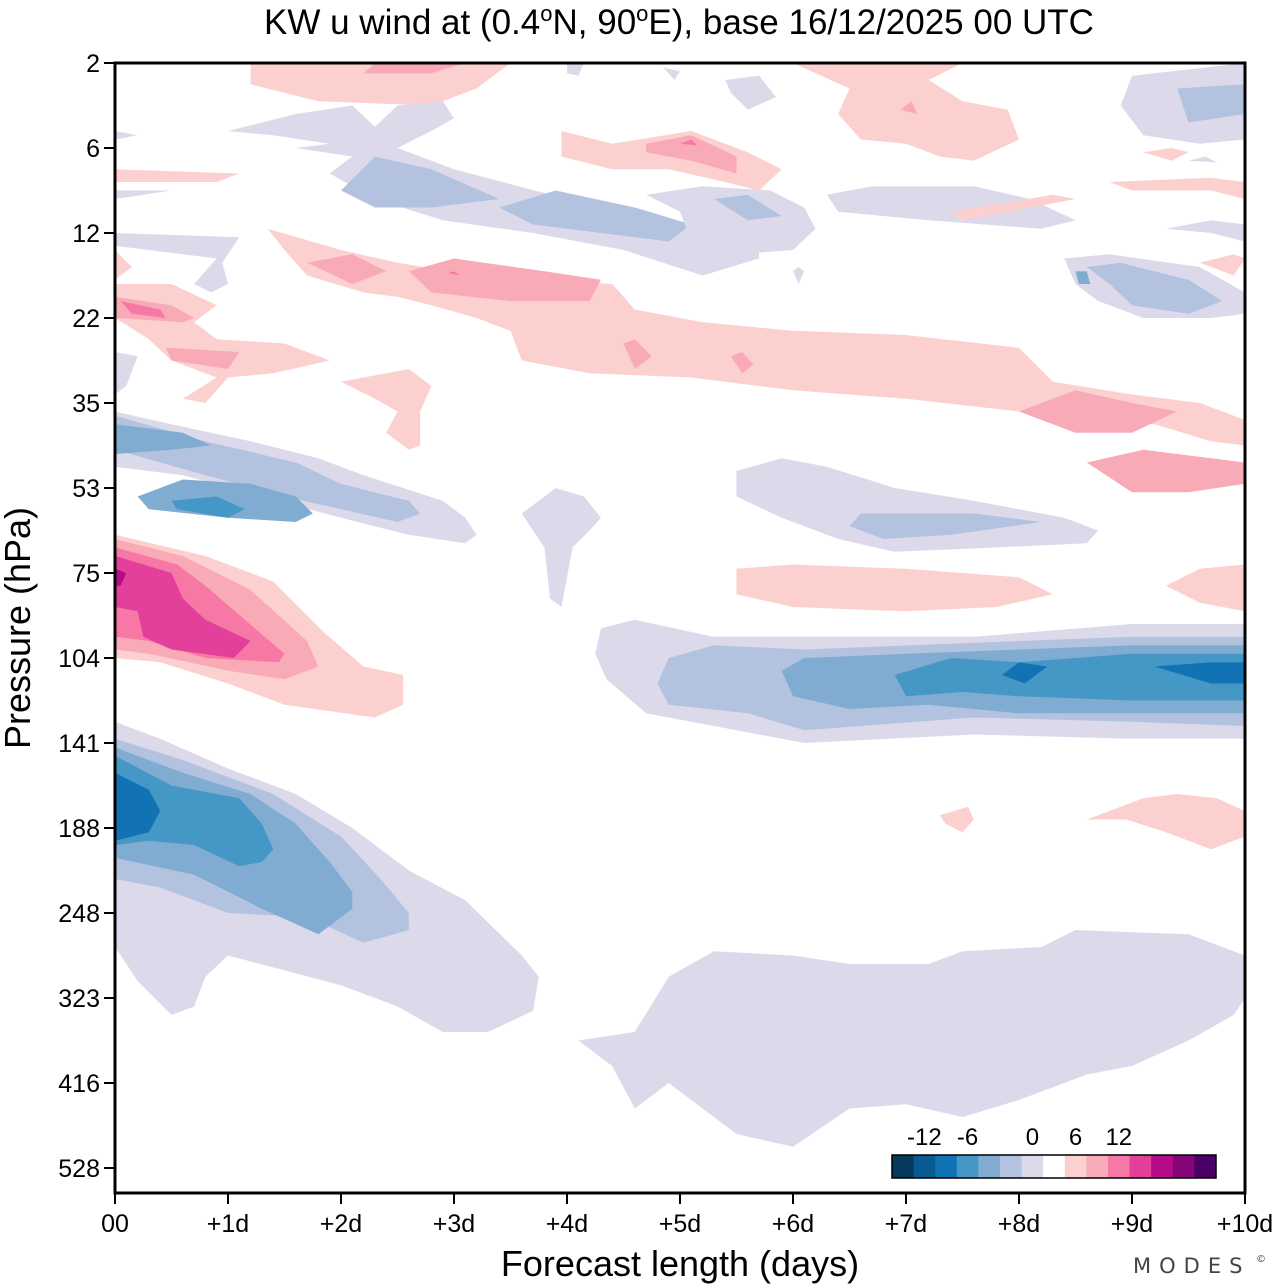 Image resolution: width=1280 pixels, height=1286 pixels. What do you see at coordinates (79, 1169) in the screenshot?
I see `y-tick-label: 528` at bounding box center [79, 1169].